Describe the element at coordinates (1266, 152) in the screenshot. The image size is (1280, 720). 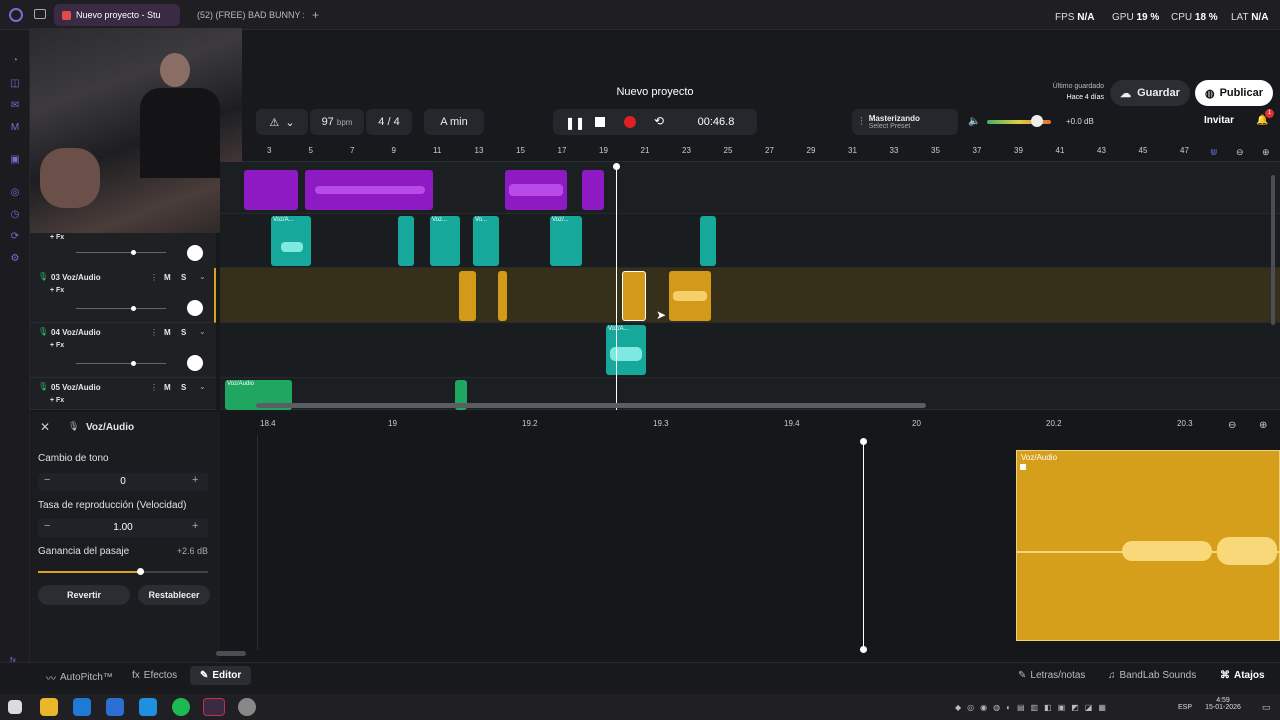
I see `zoom-in-icon: ⊕` at that location.